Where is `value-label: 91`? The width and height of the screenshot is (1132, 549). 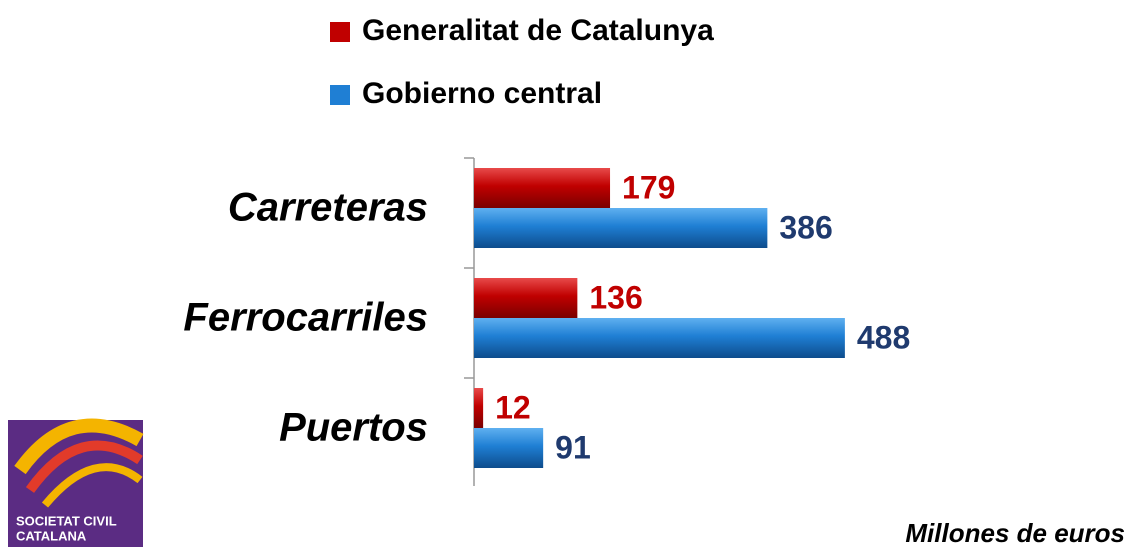 value-label: 91 is located at coordinates (573, 447).